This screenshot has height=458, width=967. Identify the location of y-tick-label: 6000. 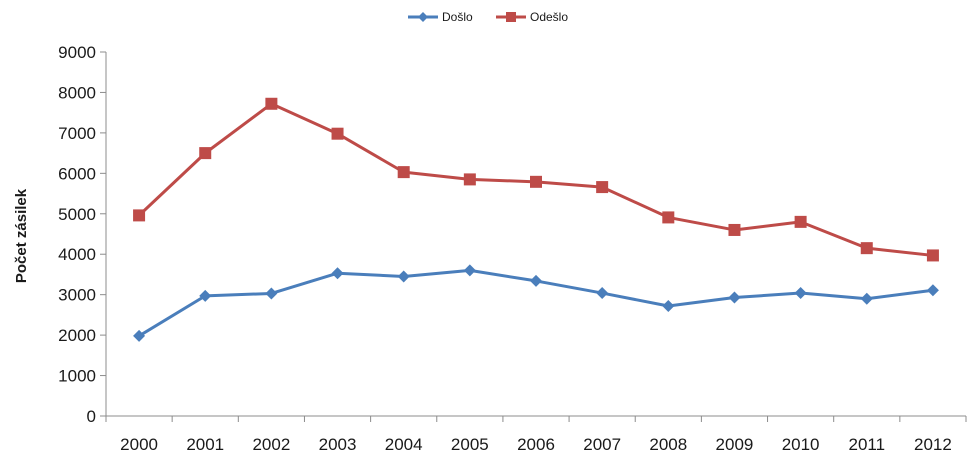
(77, 173).